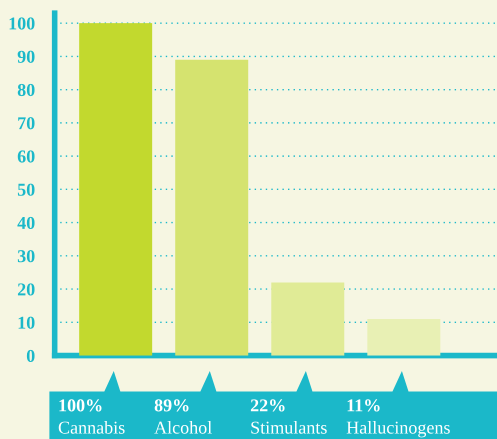 The image size is (497, 439). What do you see at coordinates (26, 156) in the screenshot?
I see `y-tick-label: 60` at bounding box center [26, 156].